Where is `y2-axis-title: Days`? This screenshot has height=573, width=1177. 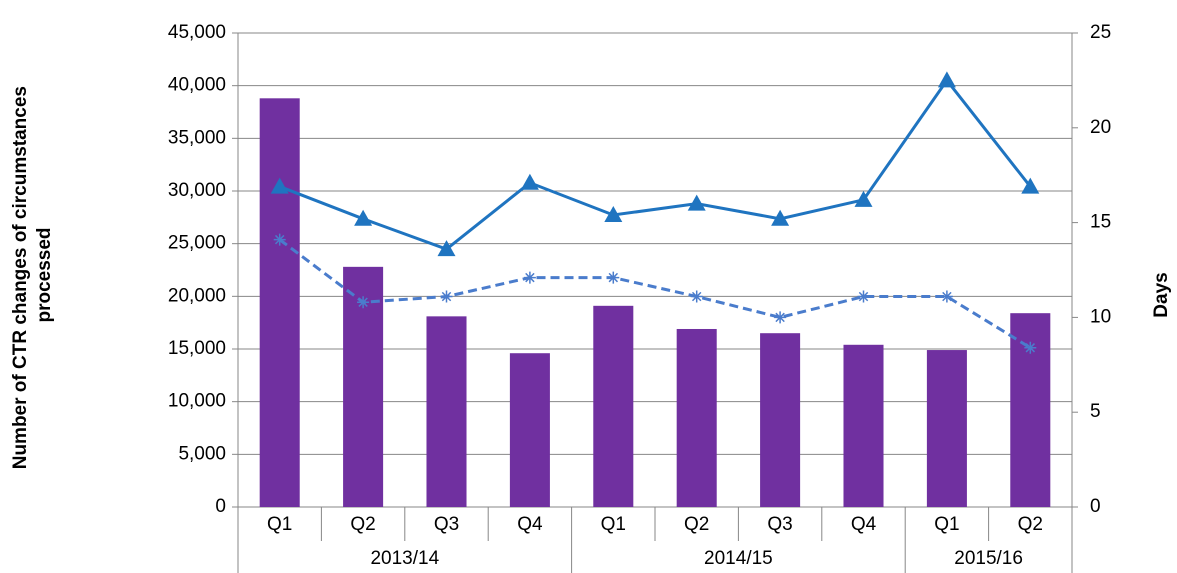
y2-axis-title: Days is located at coordinates (1161, 294).